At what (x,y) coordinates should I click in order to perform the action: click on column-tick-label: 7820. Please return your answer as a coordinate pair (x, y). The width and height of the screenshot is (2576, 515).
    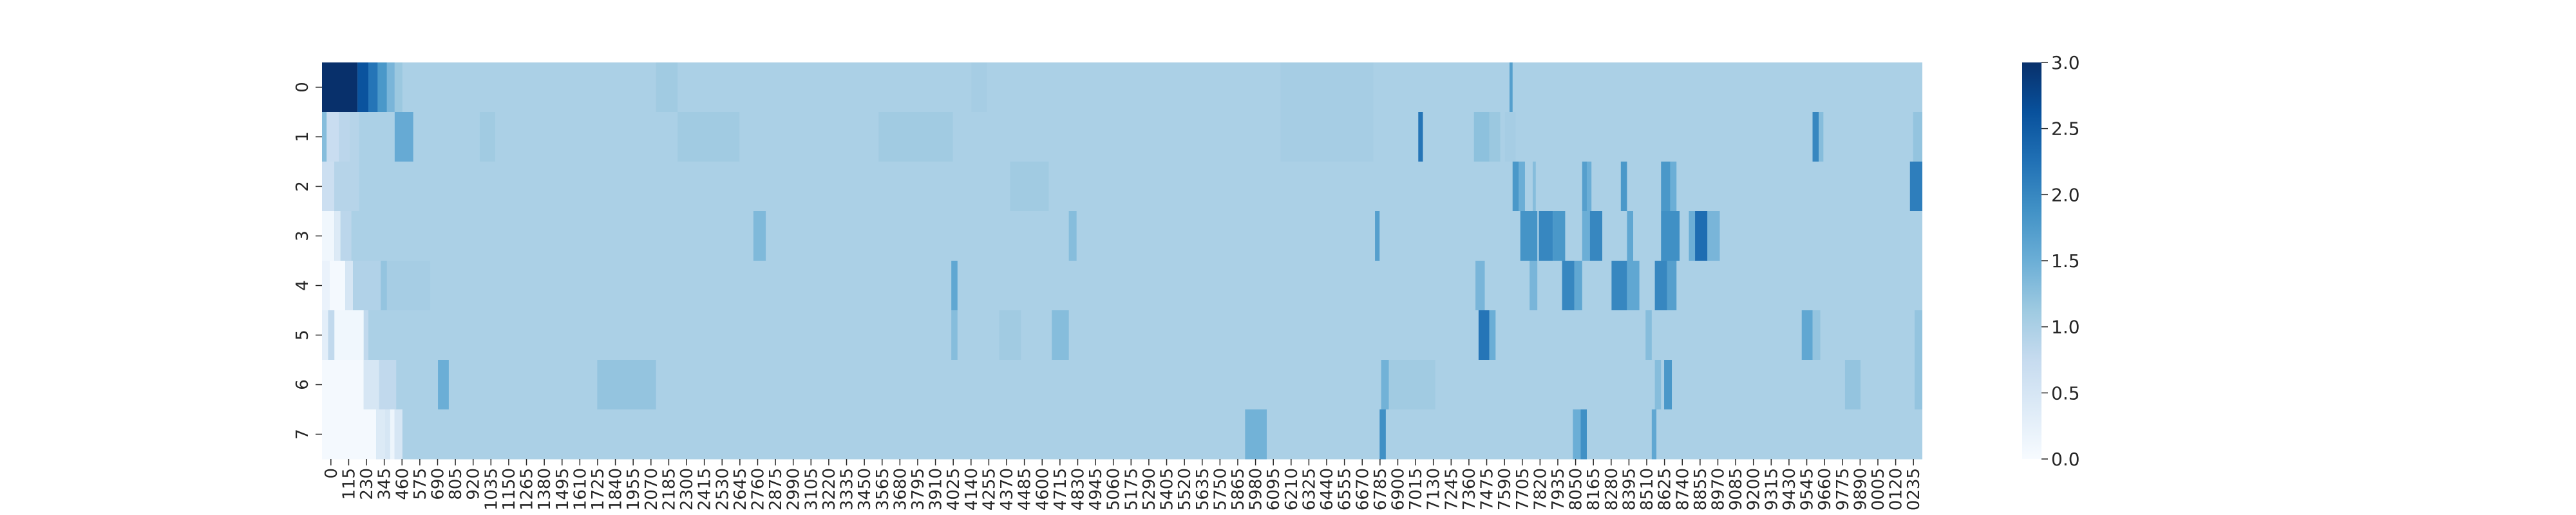
    Looking at the image, I should click on (1541, 489).